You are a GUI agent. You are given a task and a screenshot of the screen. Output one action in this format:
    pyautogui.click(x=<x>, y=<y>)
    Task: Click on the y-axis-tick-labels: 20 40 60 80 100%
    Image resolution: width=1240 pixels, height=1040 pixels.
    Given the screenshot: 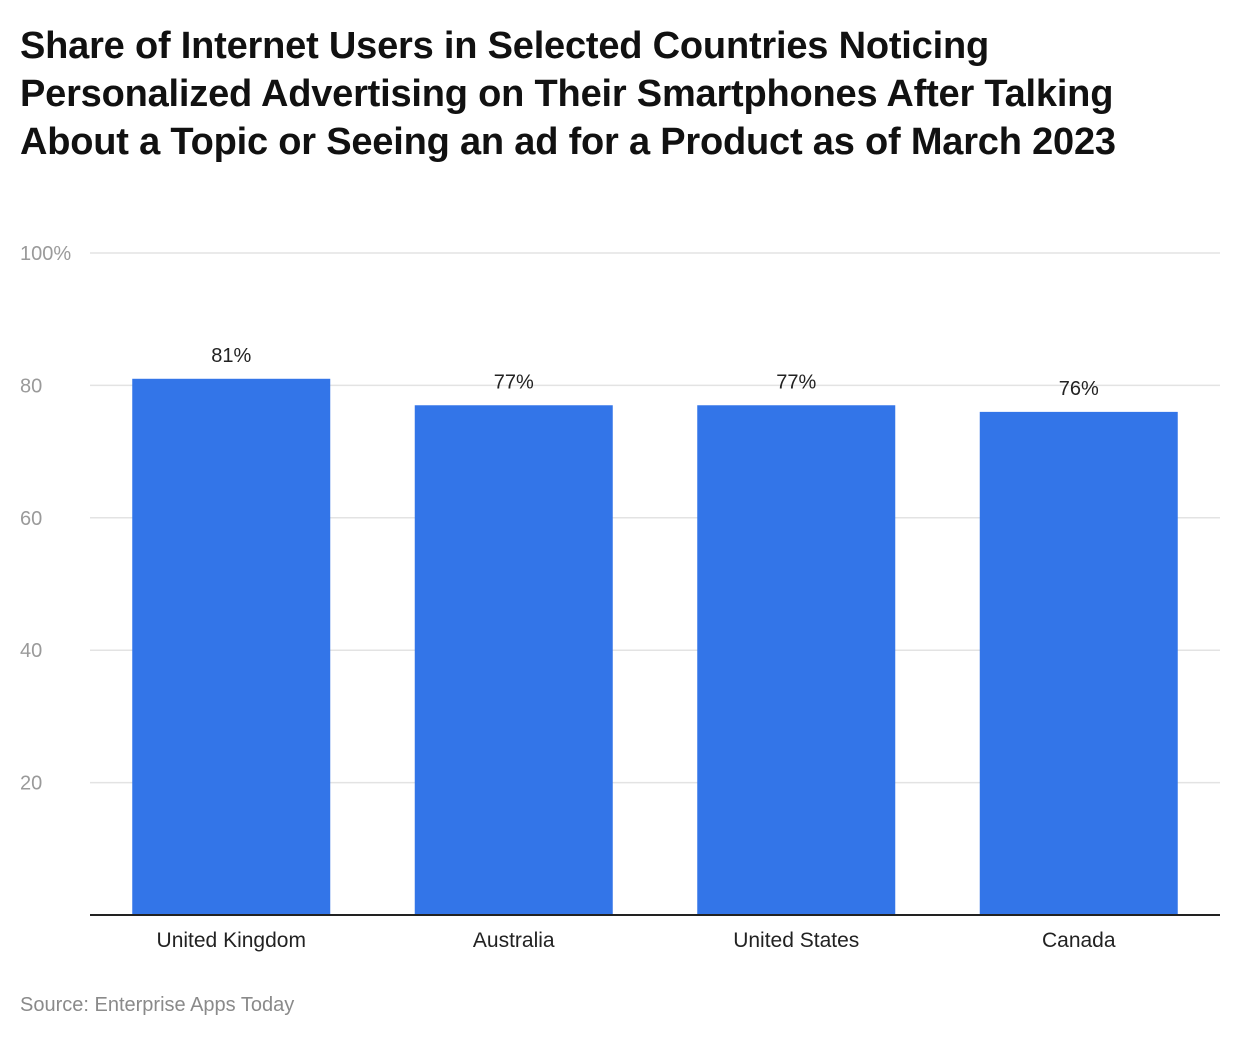 What is the action you would take?
    pyautogui.click(x=45, y=519)
    